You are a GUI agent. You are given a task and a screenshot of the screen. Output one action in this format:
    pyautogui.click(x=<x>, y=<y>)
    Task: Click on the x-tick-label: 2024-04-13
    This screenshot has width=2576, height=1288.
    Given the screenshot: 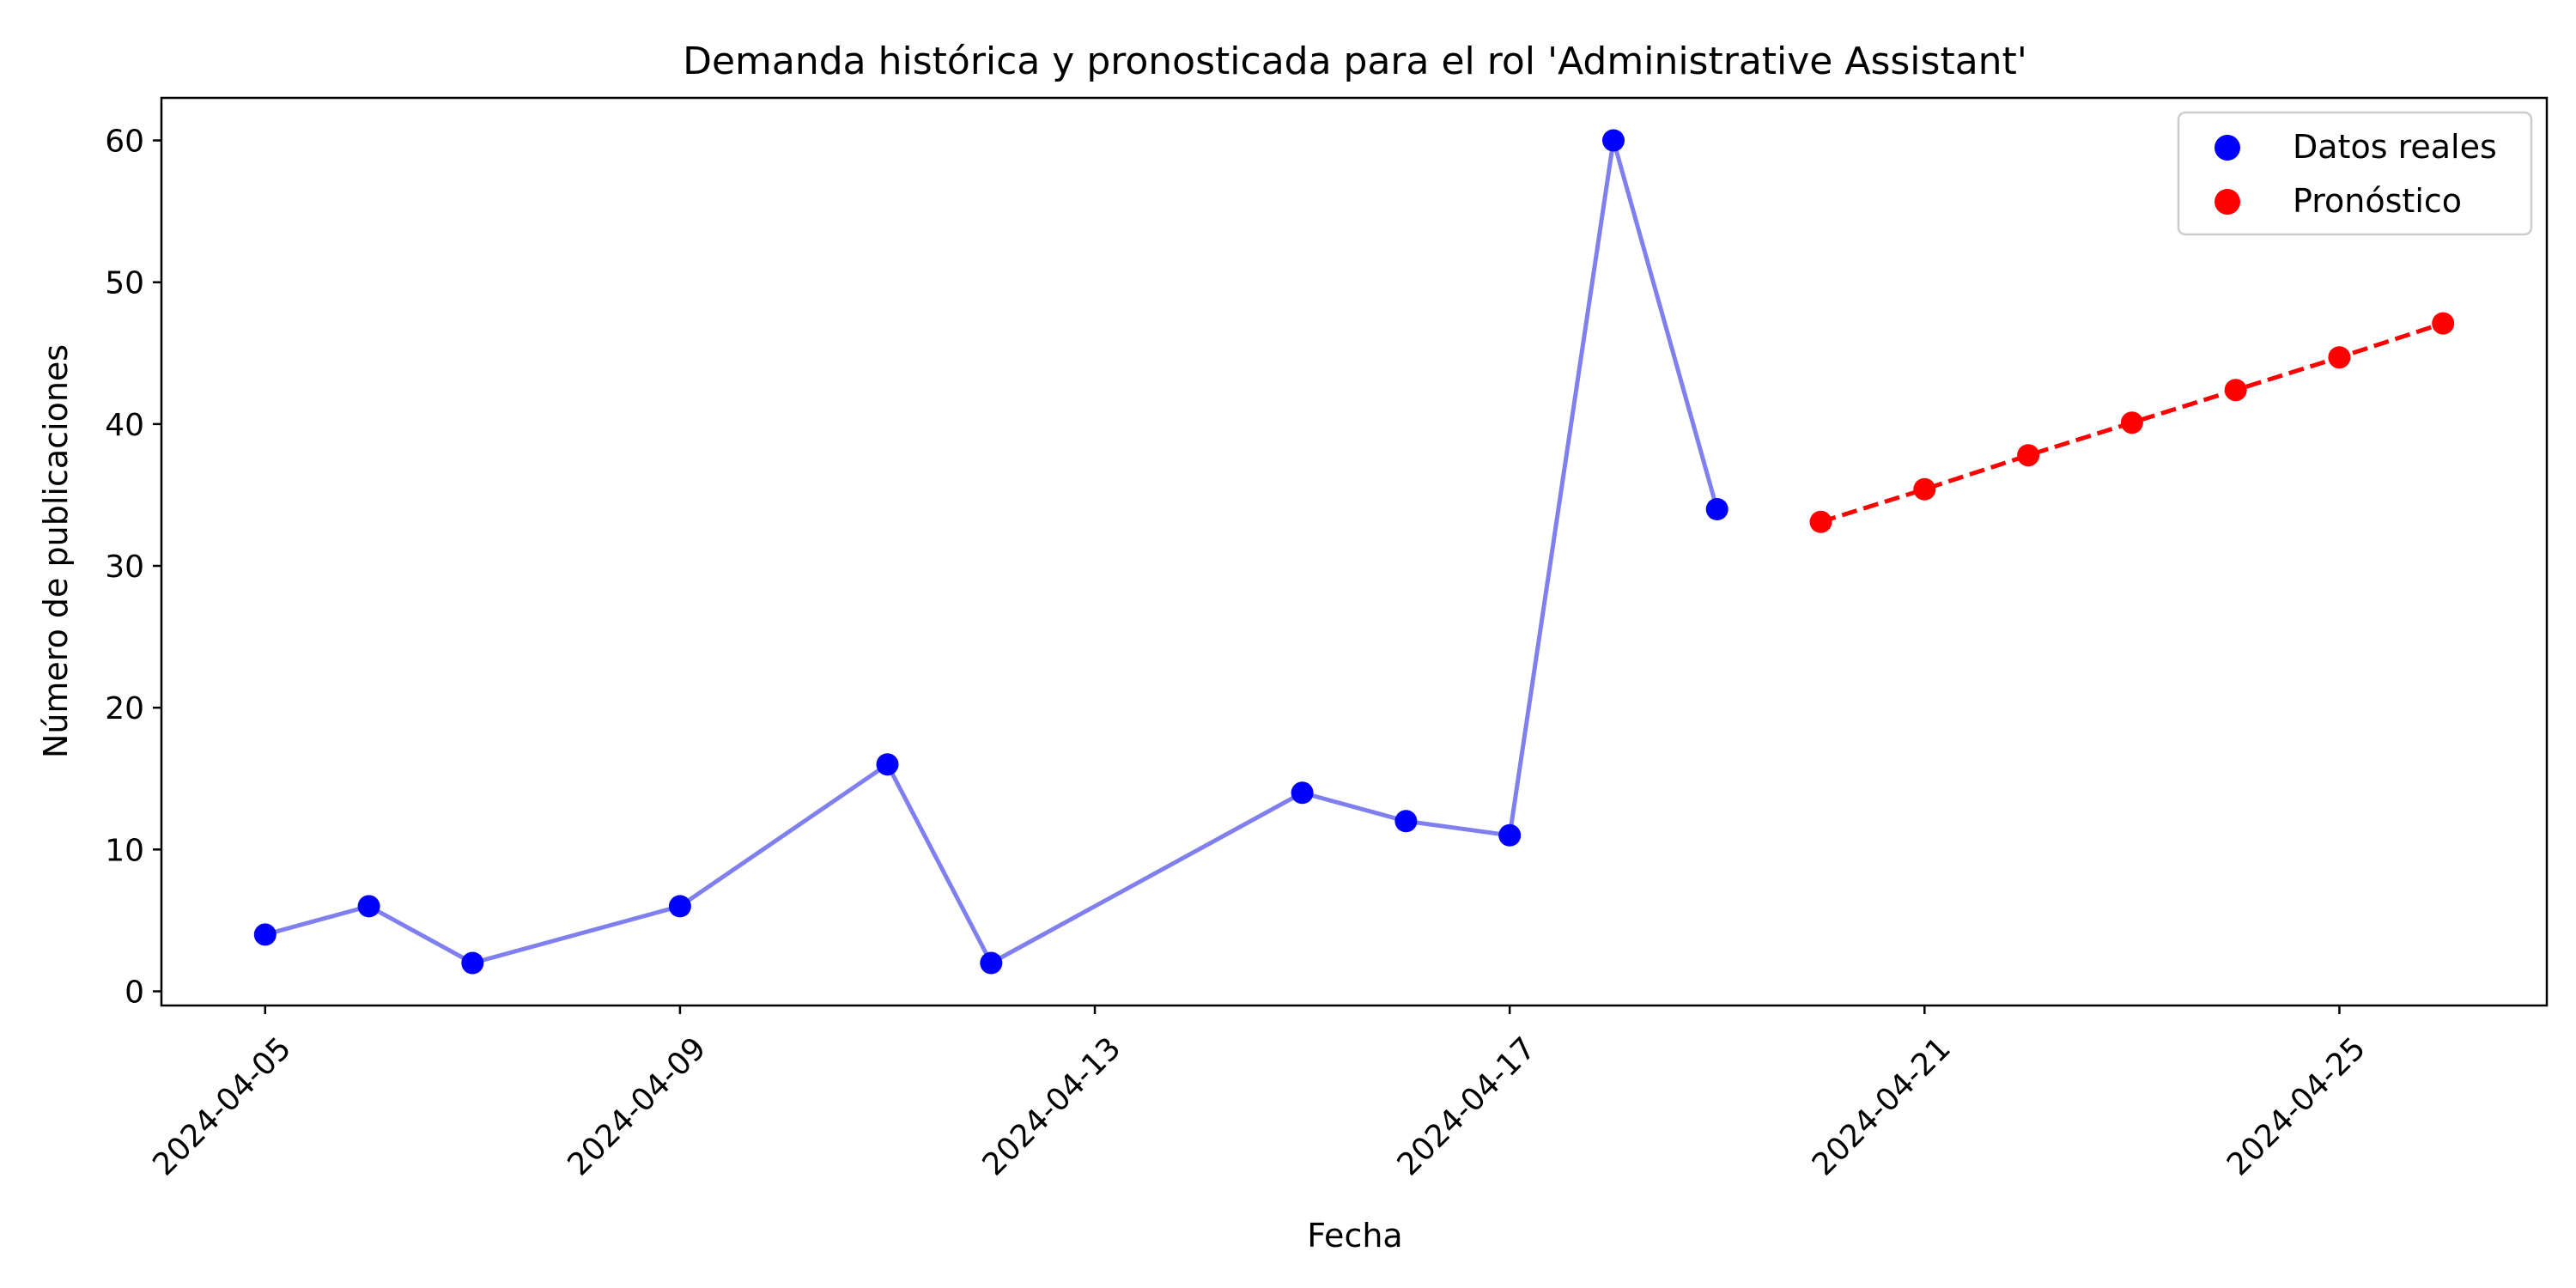 What is the action you would take?
    pyautogui.click(x=1052, y=1106)
    